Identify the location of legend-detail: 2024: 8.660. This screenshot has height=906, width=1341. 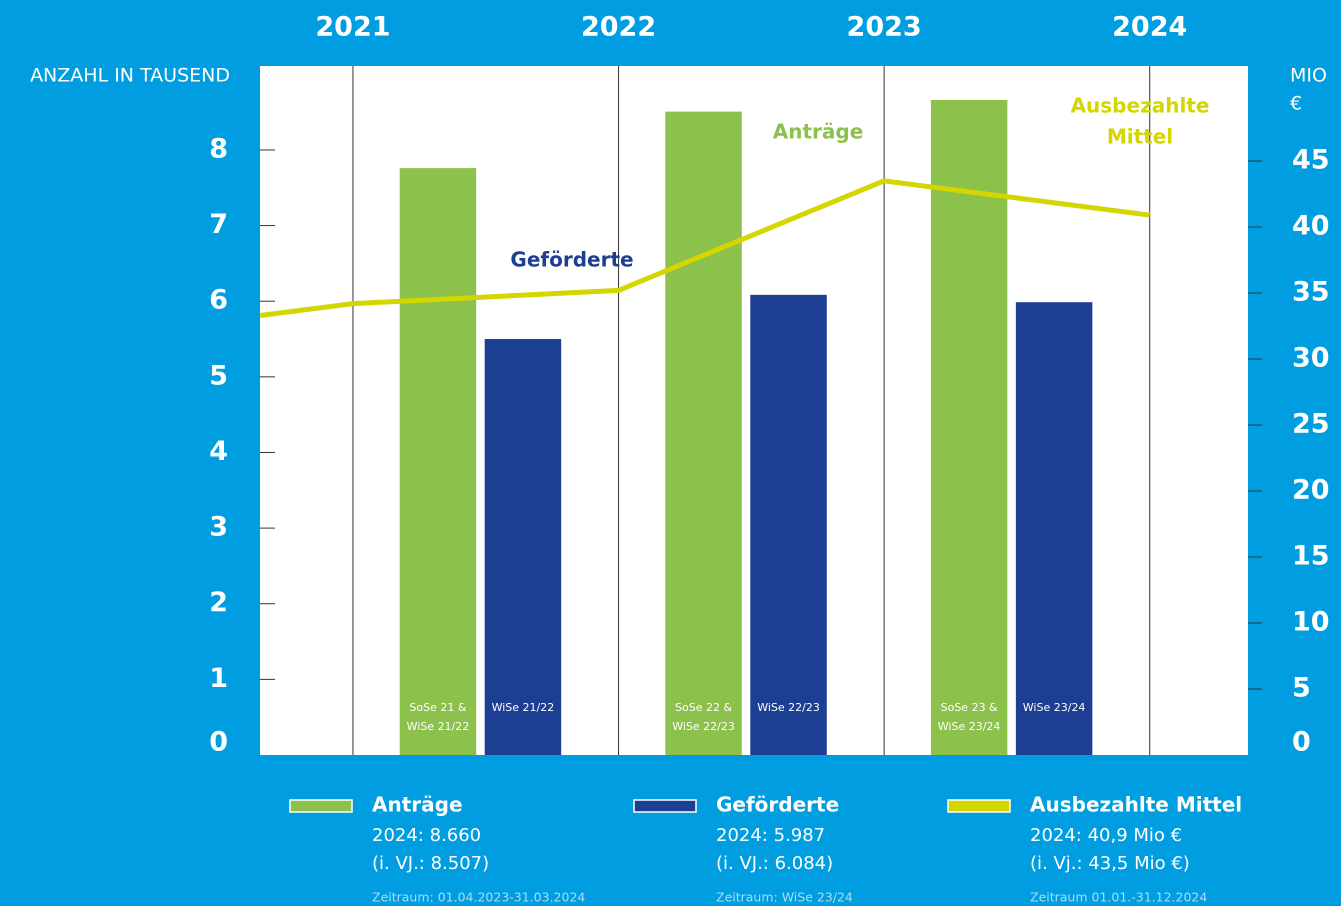
(426, 835).